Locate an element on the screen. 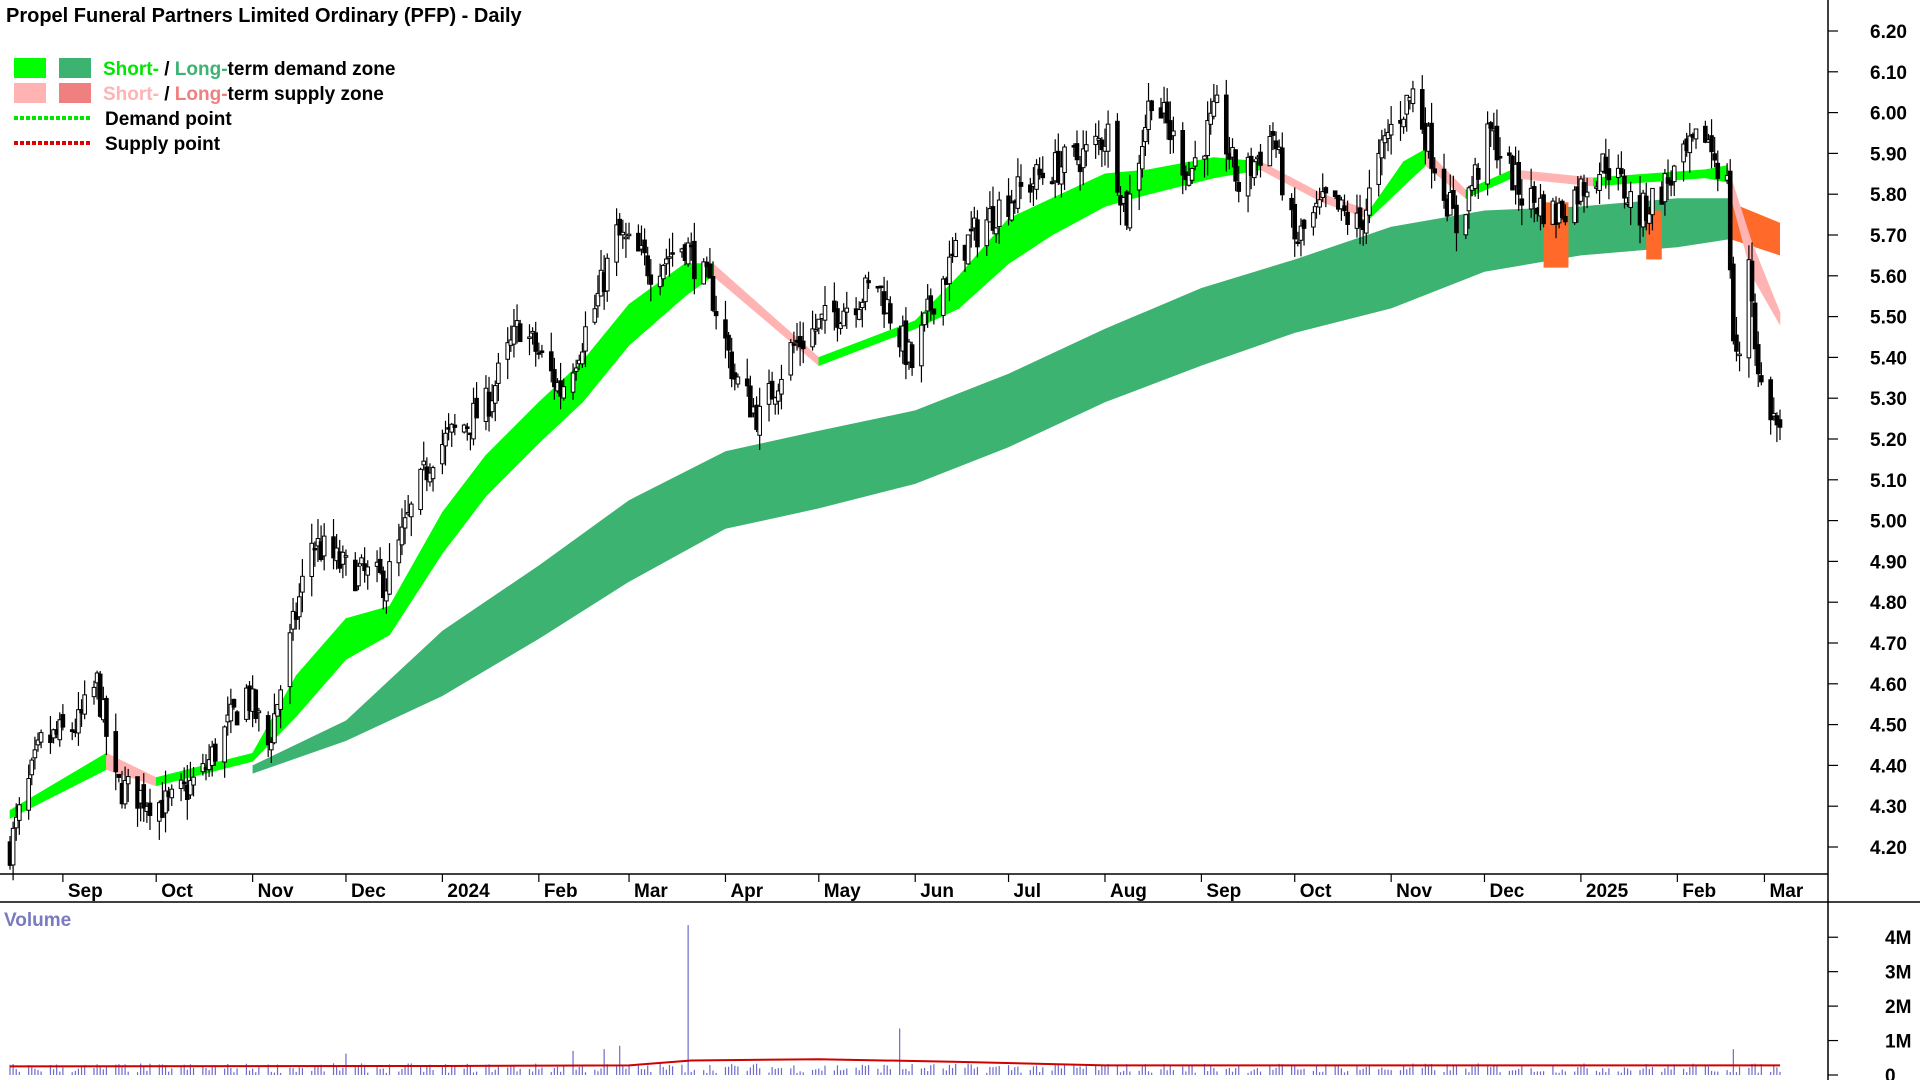  date-tick-label: Nov is located at coordinates (1414, 891).